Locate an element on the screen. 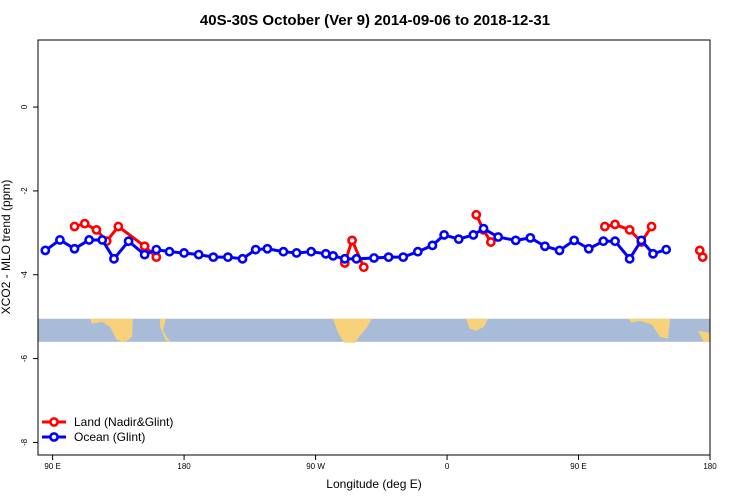  map-land-africa is located at coordinates (477, 324).